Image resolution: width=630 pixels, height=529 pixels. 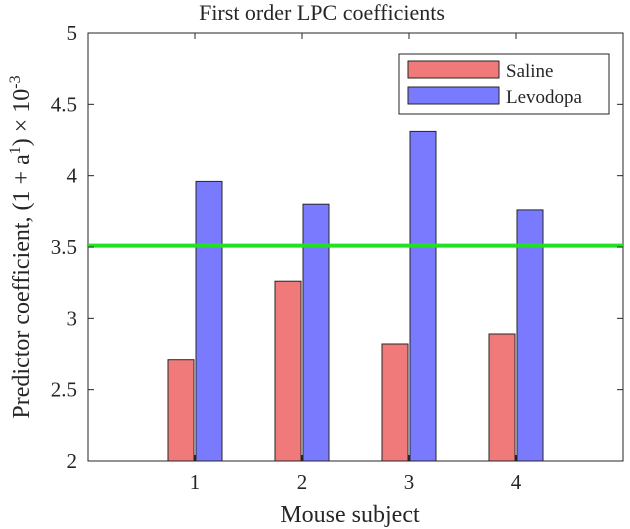 I want to click on y-axis-label-sup1: 1, so click(x=15, y=150).